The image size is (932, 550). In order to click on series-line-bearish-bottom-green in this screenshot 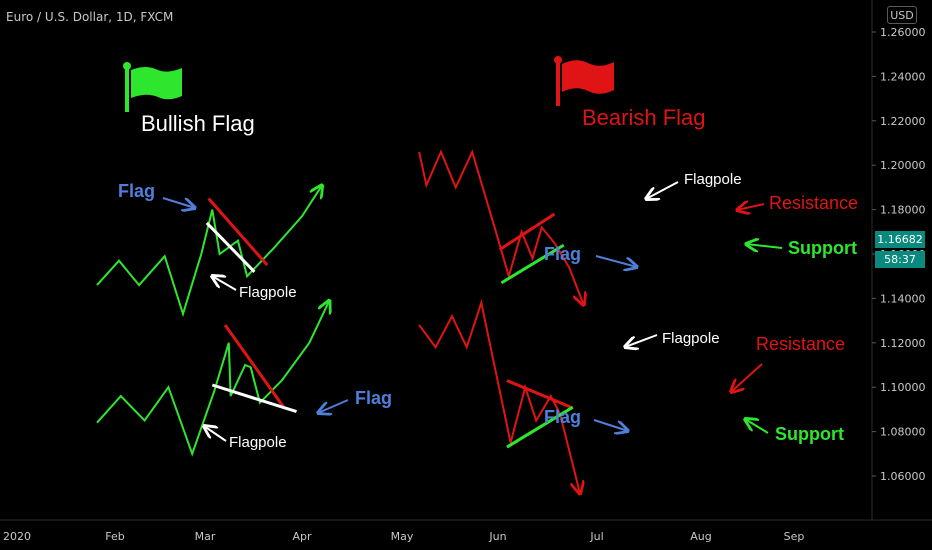, I will do `click(540, 427)`.